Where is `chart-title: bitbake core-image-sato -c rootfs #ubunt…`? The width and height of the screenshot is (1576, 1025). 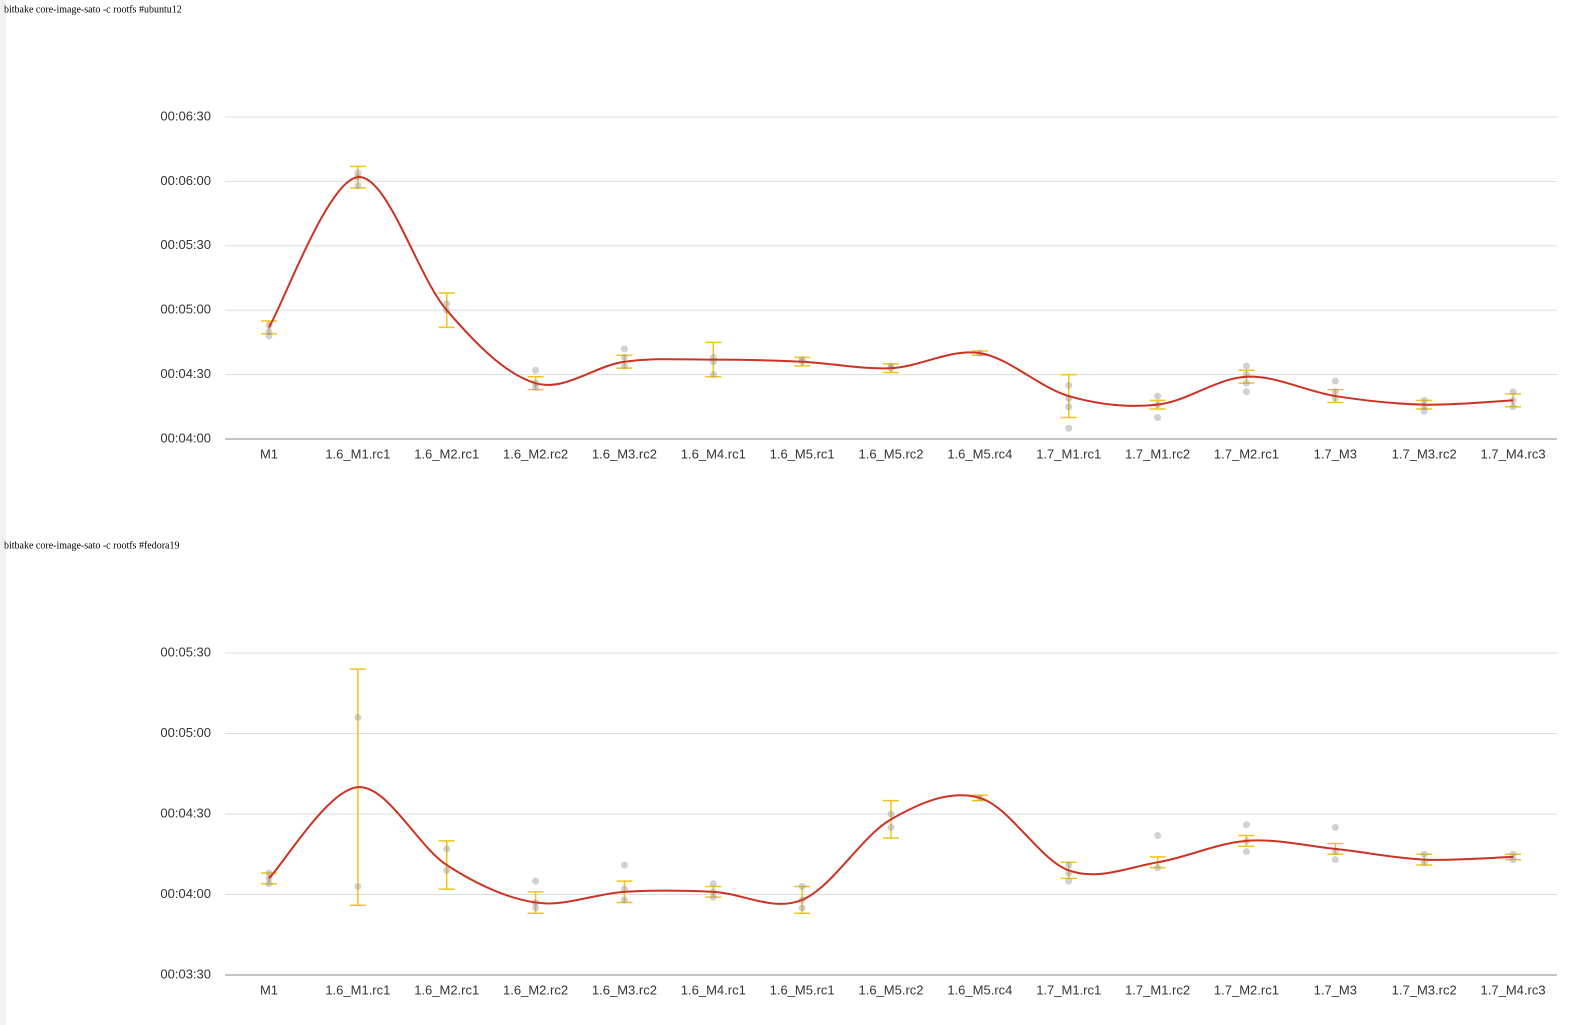 chart-title: bitbake core-image-sato -c rootfs #ubunt… is located at coordinates (93, 9).